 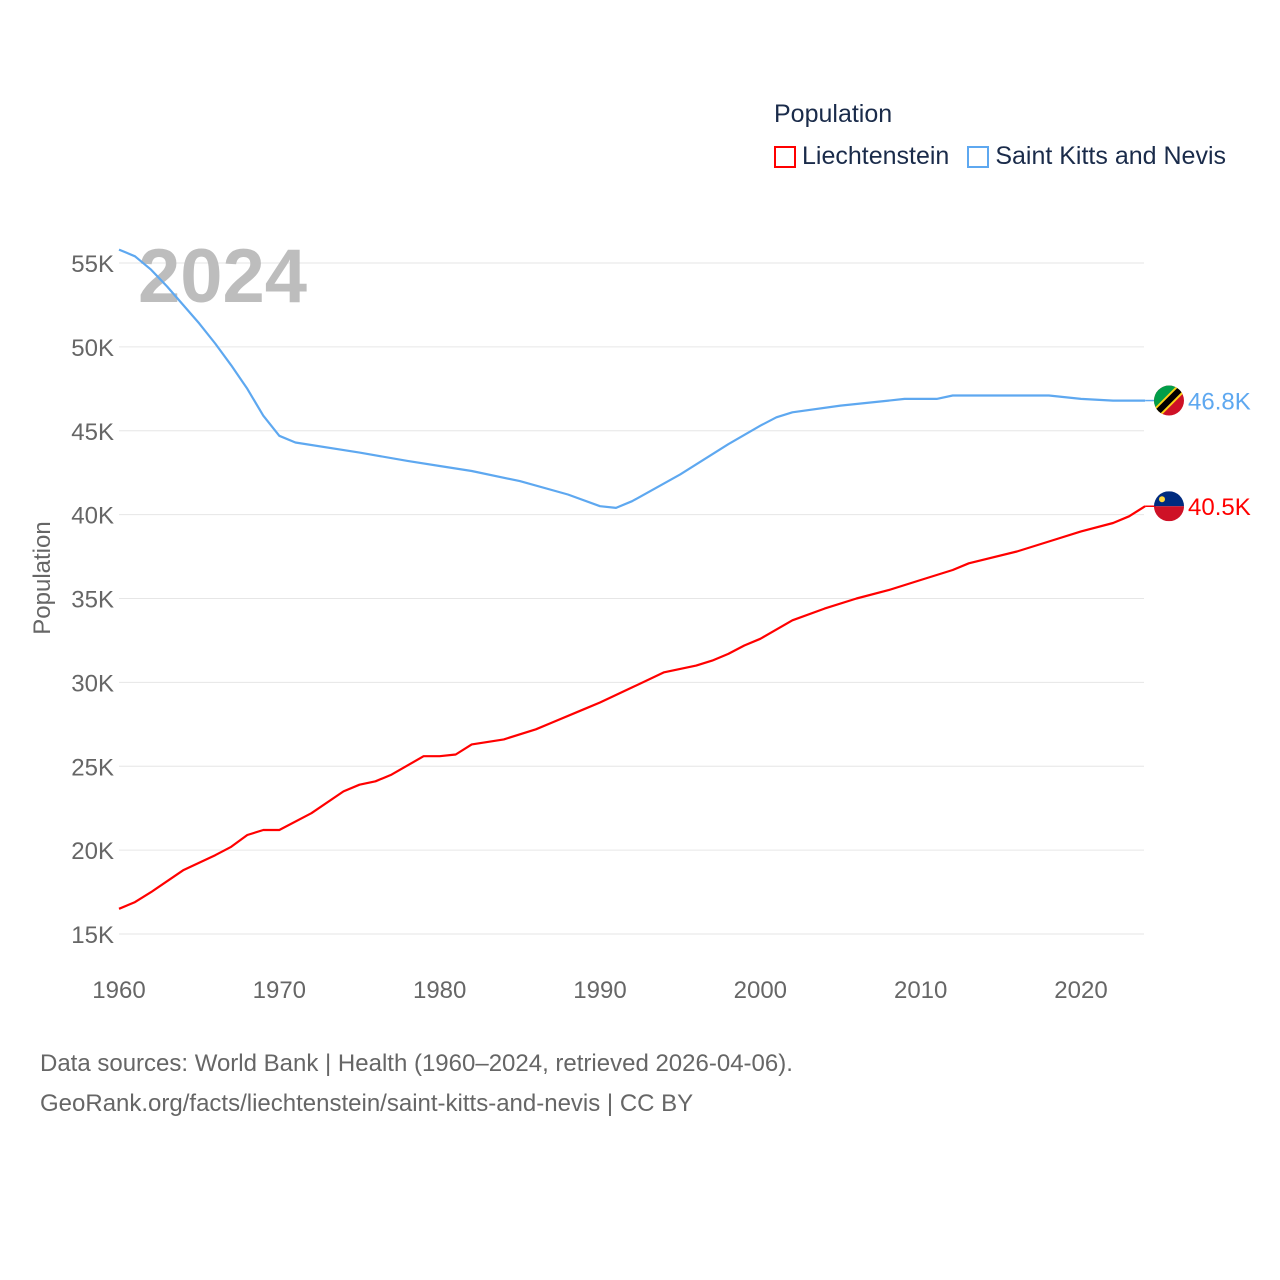 What do you see at coordinates (92, 683) in the screenshot?
I see `y-tick-label: 30K` at bounding box center [92, 683].